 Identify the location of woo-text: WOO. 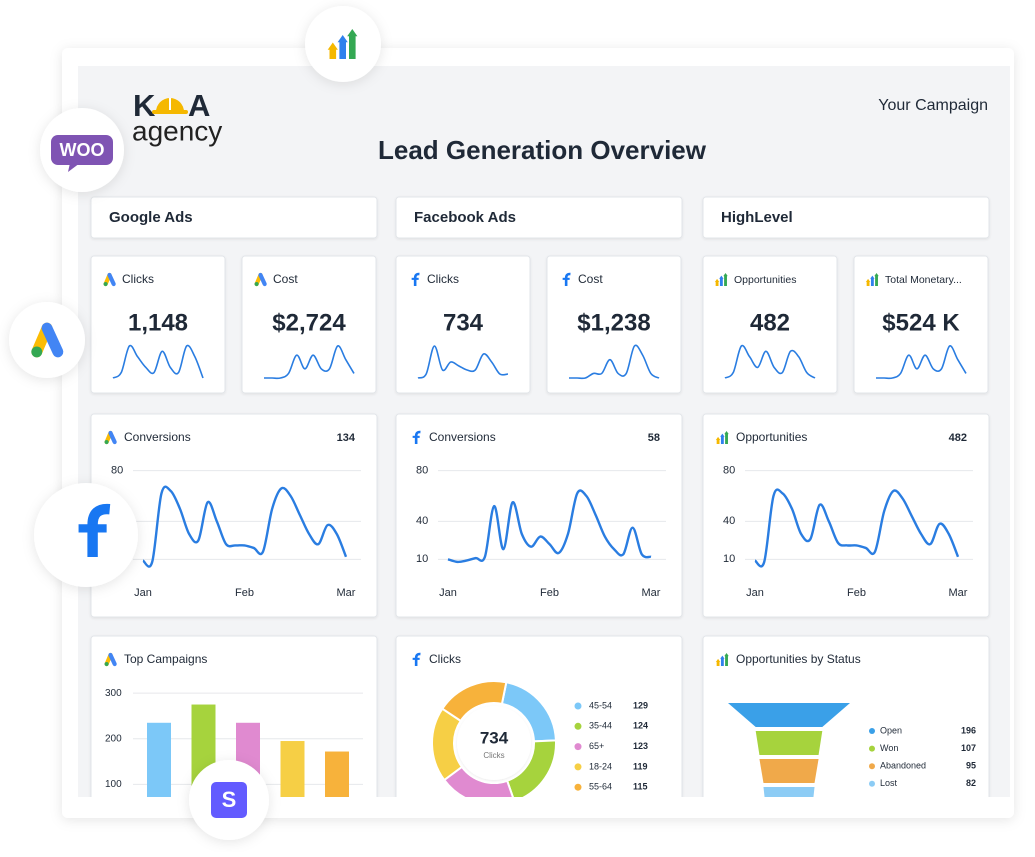
(82, 150).